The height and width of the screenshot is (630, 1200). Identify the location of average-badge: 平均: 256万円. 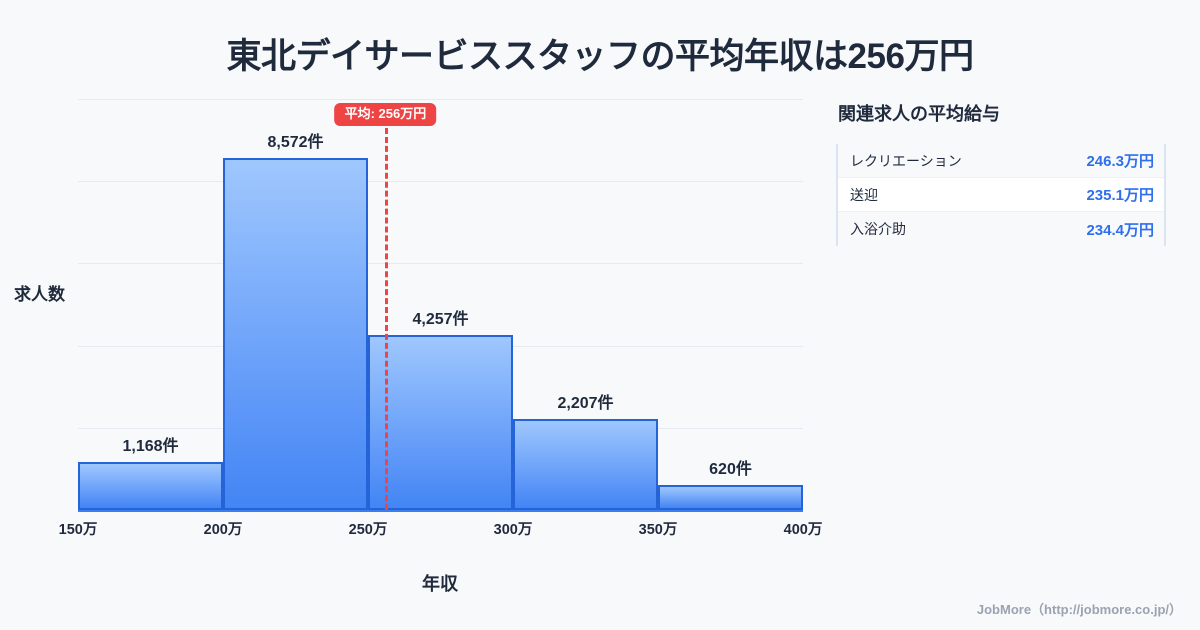
(385, 115).